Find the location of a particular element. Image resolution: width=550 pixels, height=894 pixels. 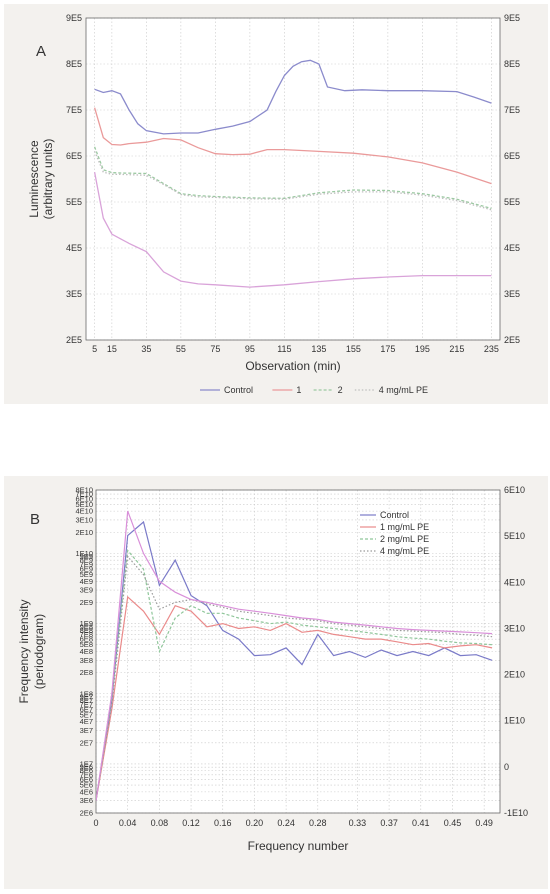

chart-b-legend-label: 2 mg/mL PE is located at coordinates (404, 539).